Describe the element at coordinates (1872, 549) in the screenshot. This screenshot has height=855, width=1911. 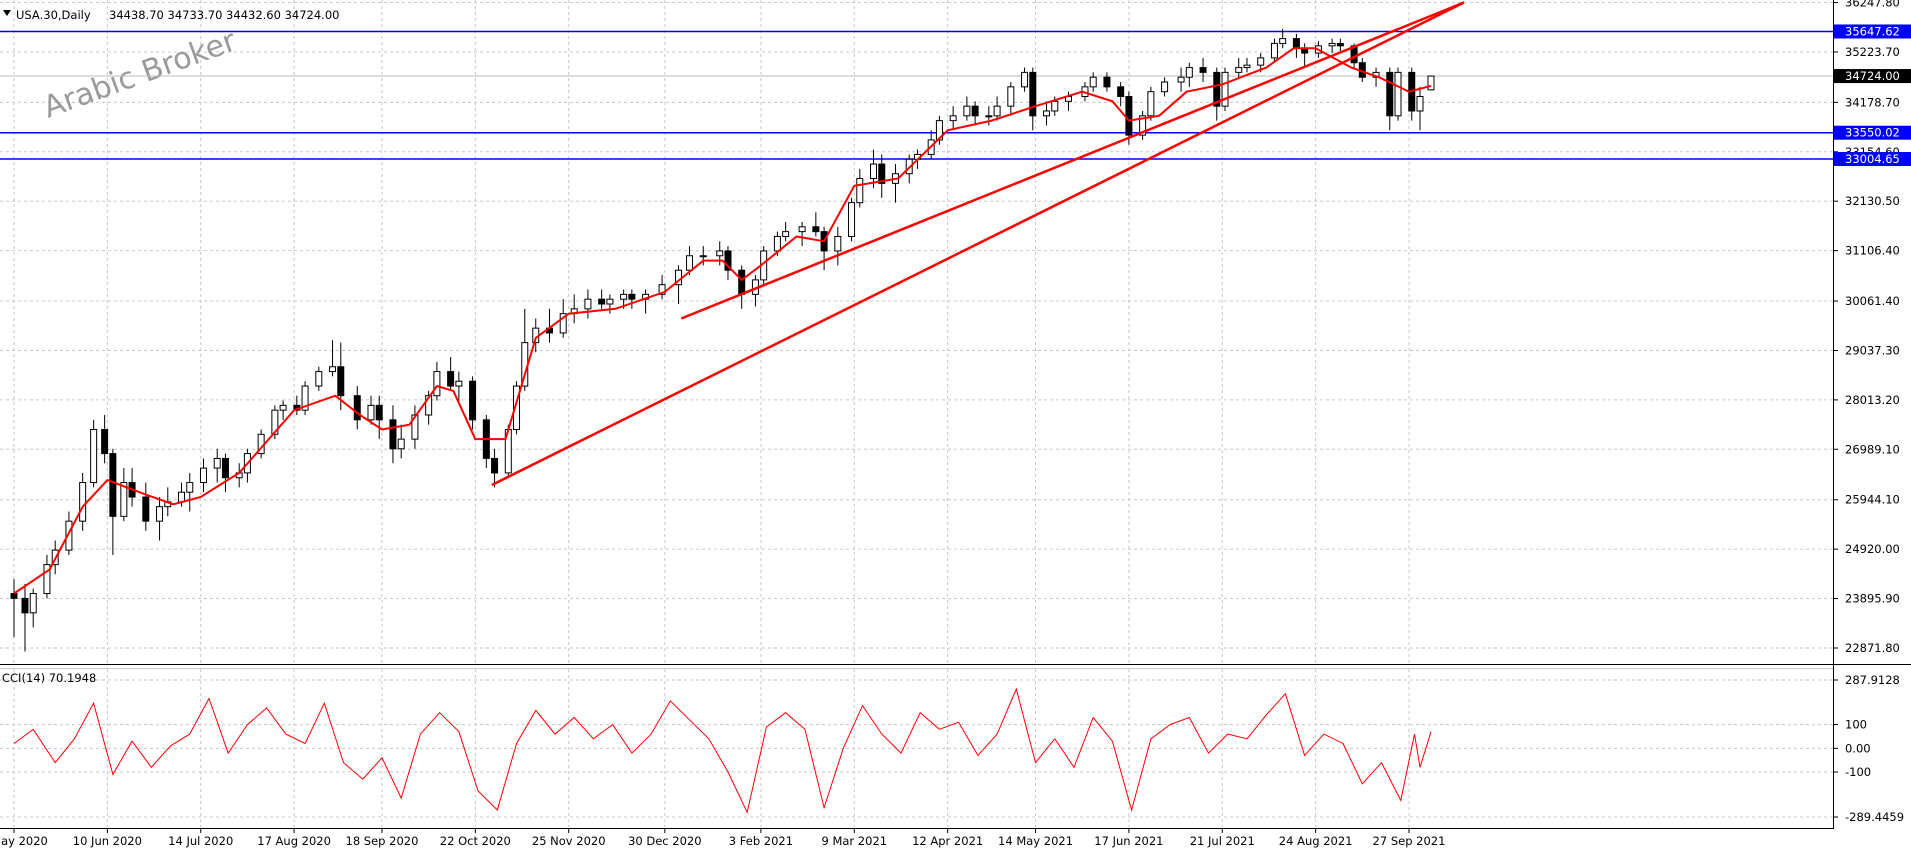
I see `price-tick-label: 24920.00` at that location.